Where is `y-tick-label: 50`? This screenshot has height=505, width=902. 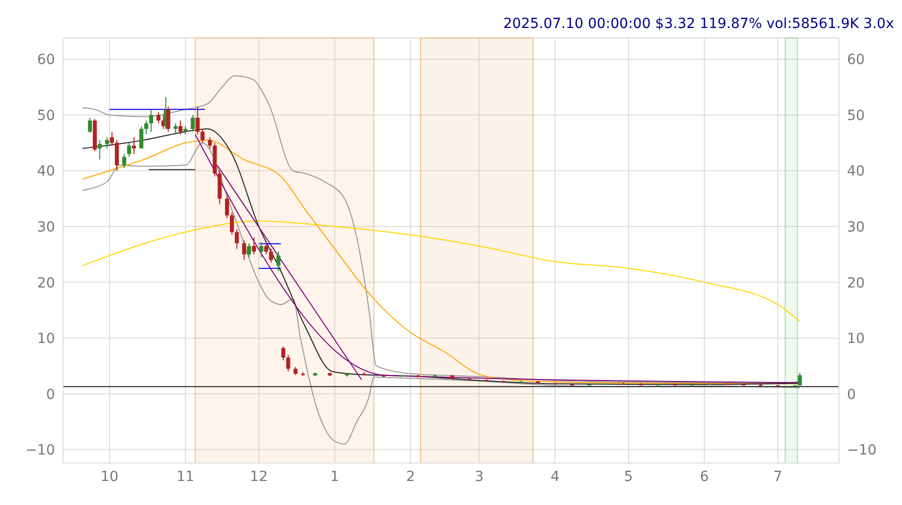 y-tick-label: 50 is located at coordinates (46, 116).